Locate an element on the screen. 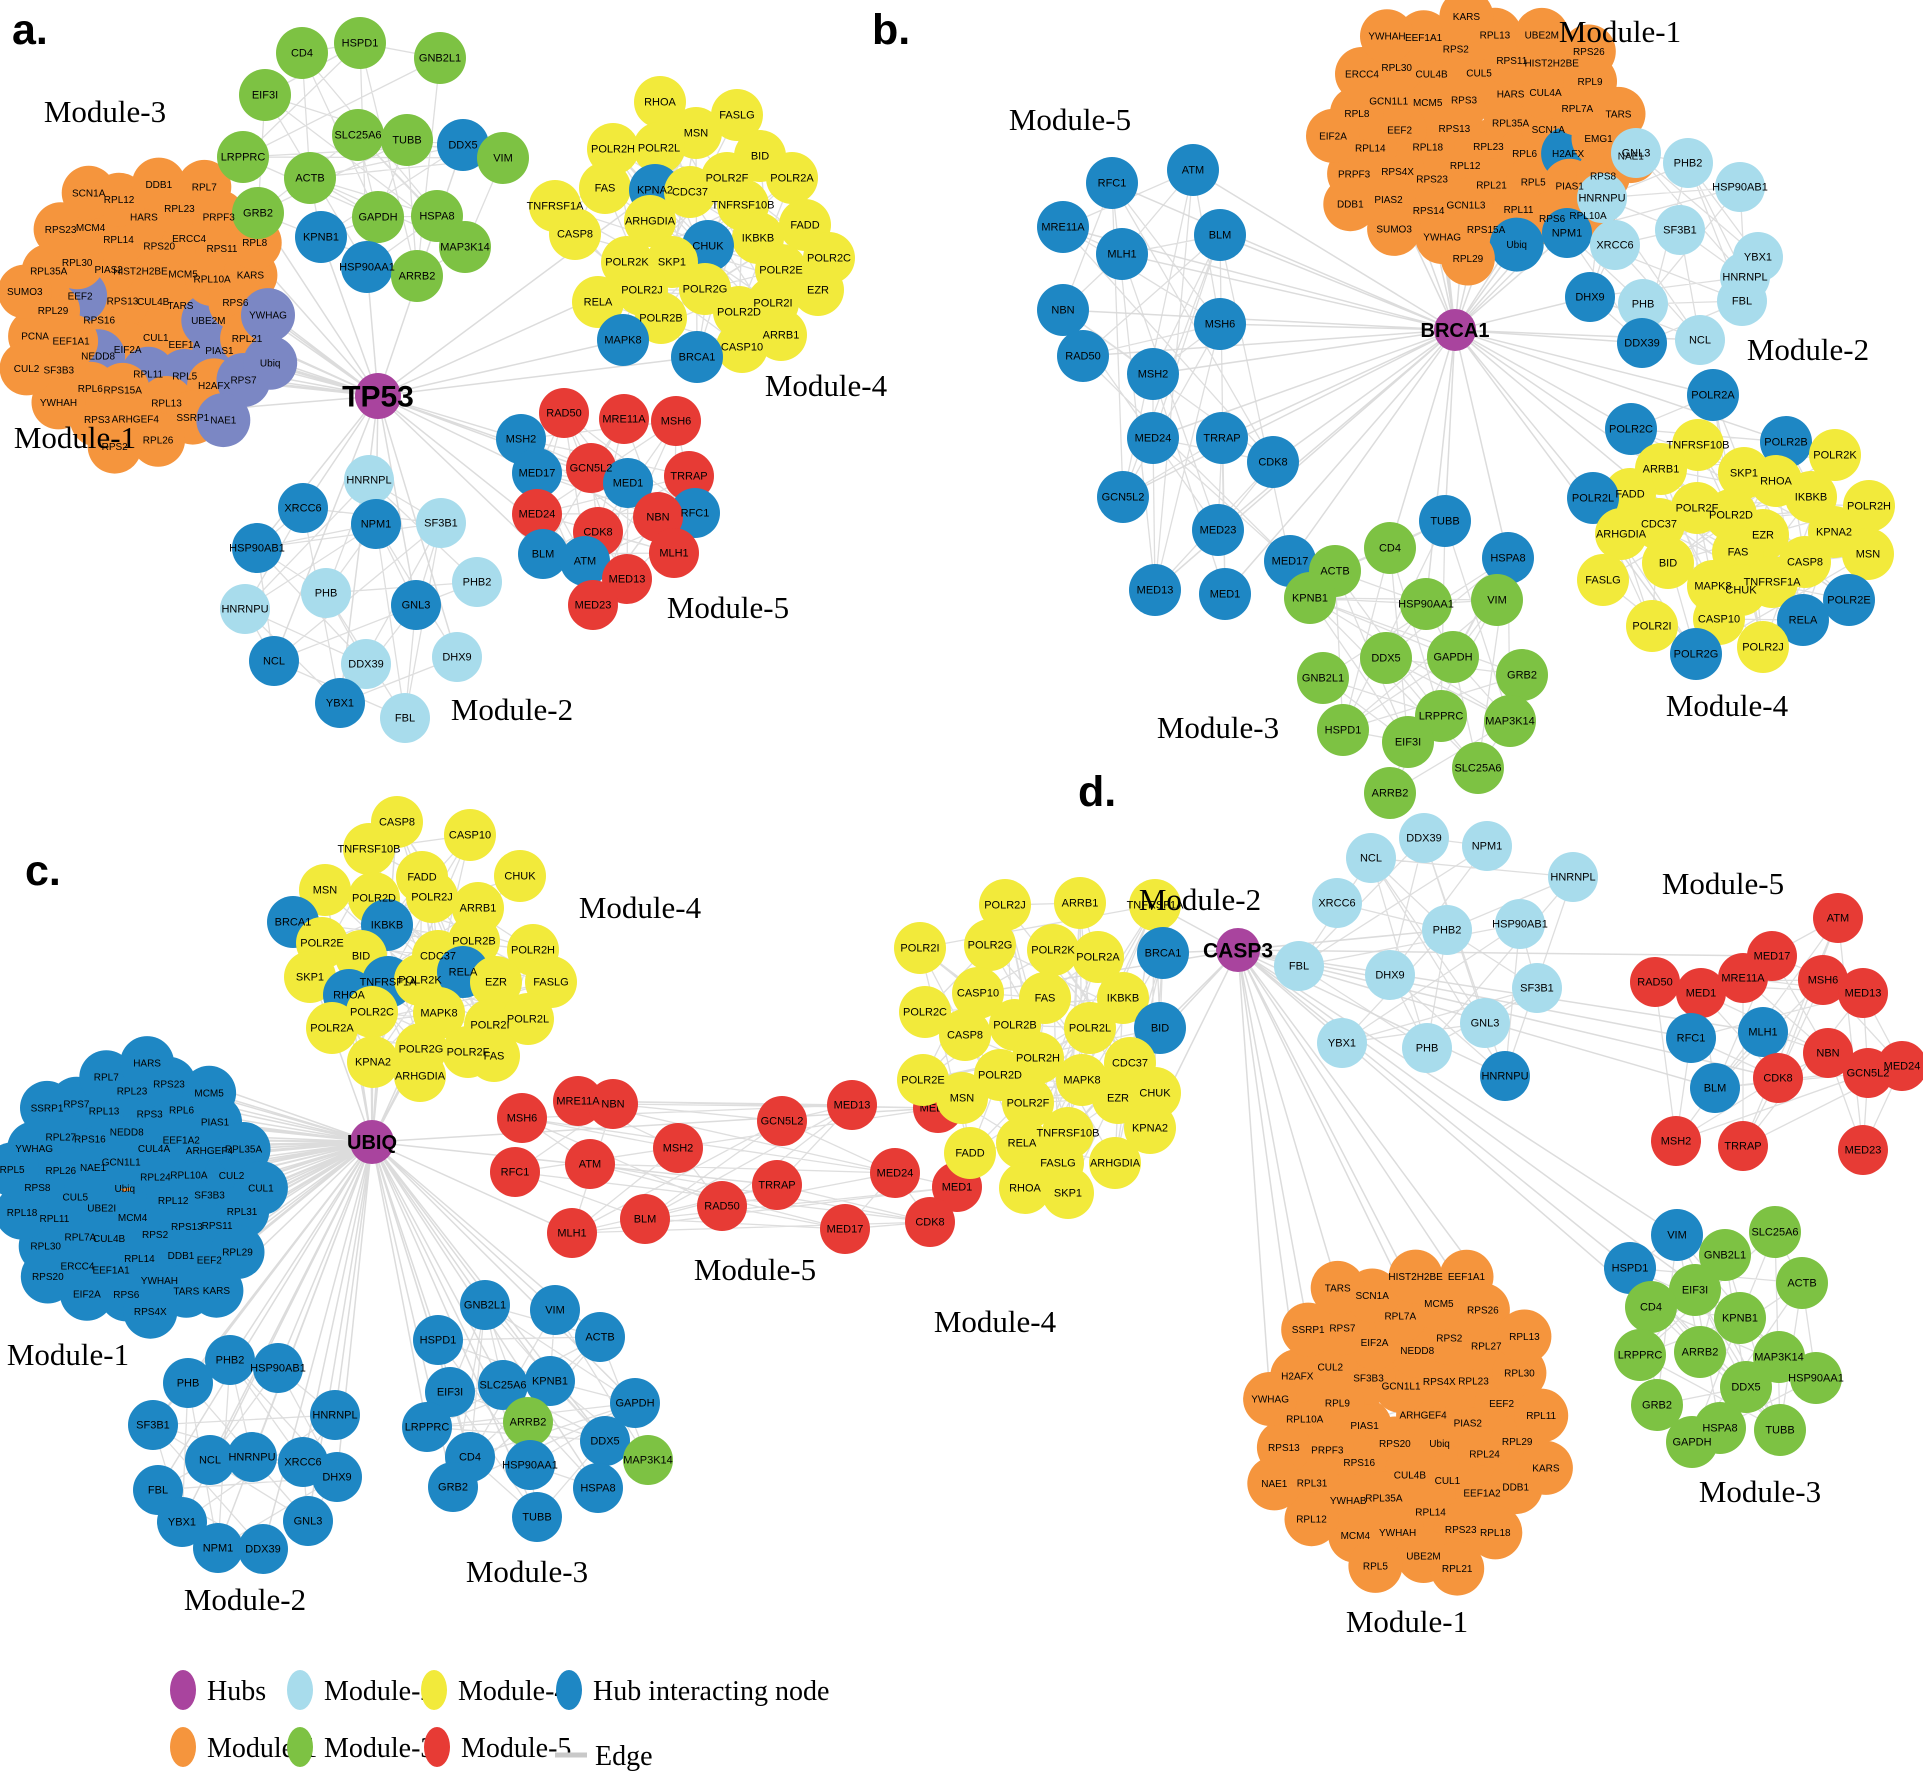 This screenshot has width=1923, height=1775. node-NBN is located at coordinates (1828, 1053).